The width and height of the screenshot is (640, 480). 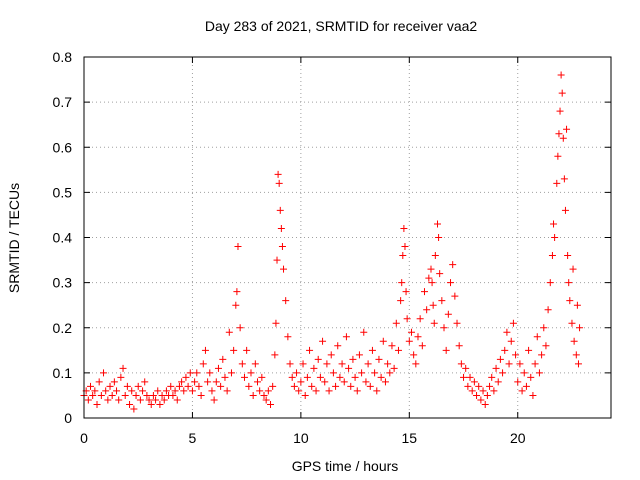 I want to click on y-axis-title: SRMTID / TECUs, so click(x=14, y=238).